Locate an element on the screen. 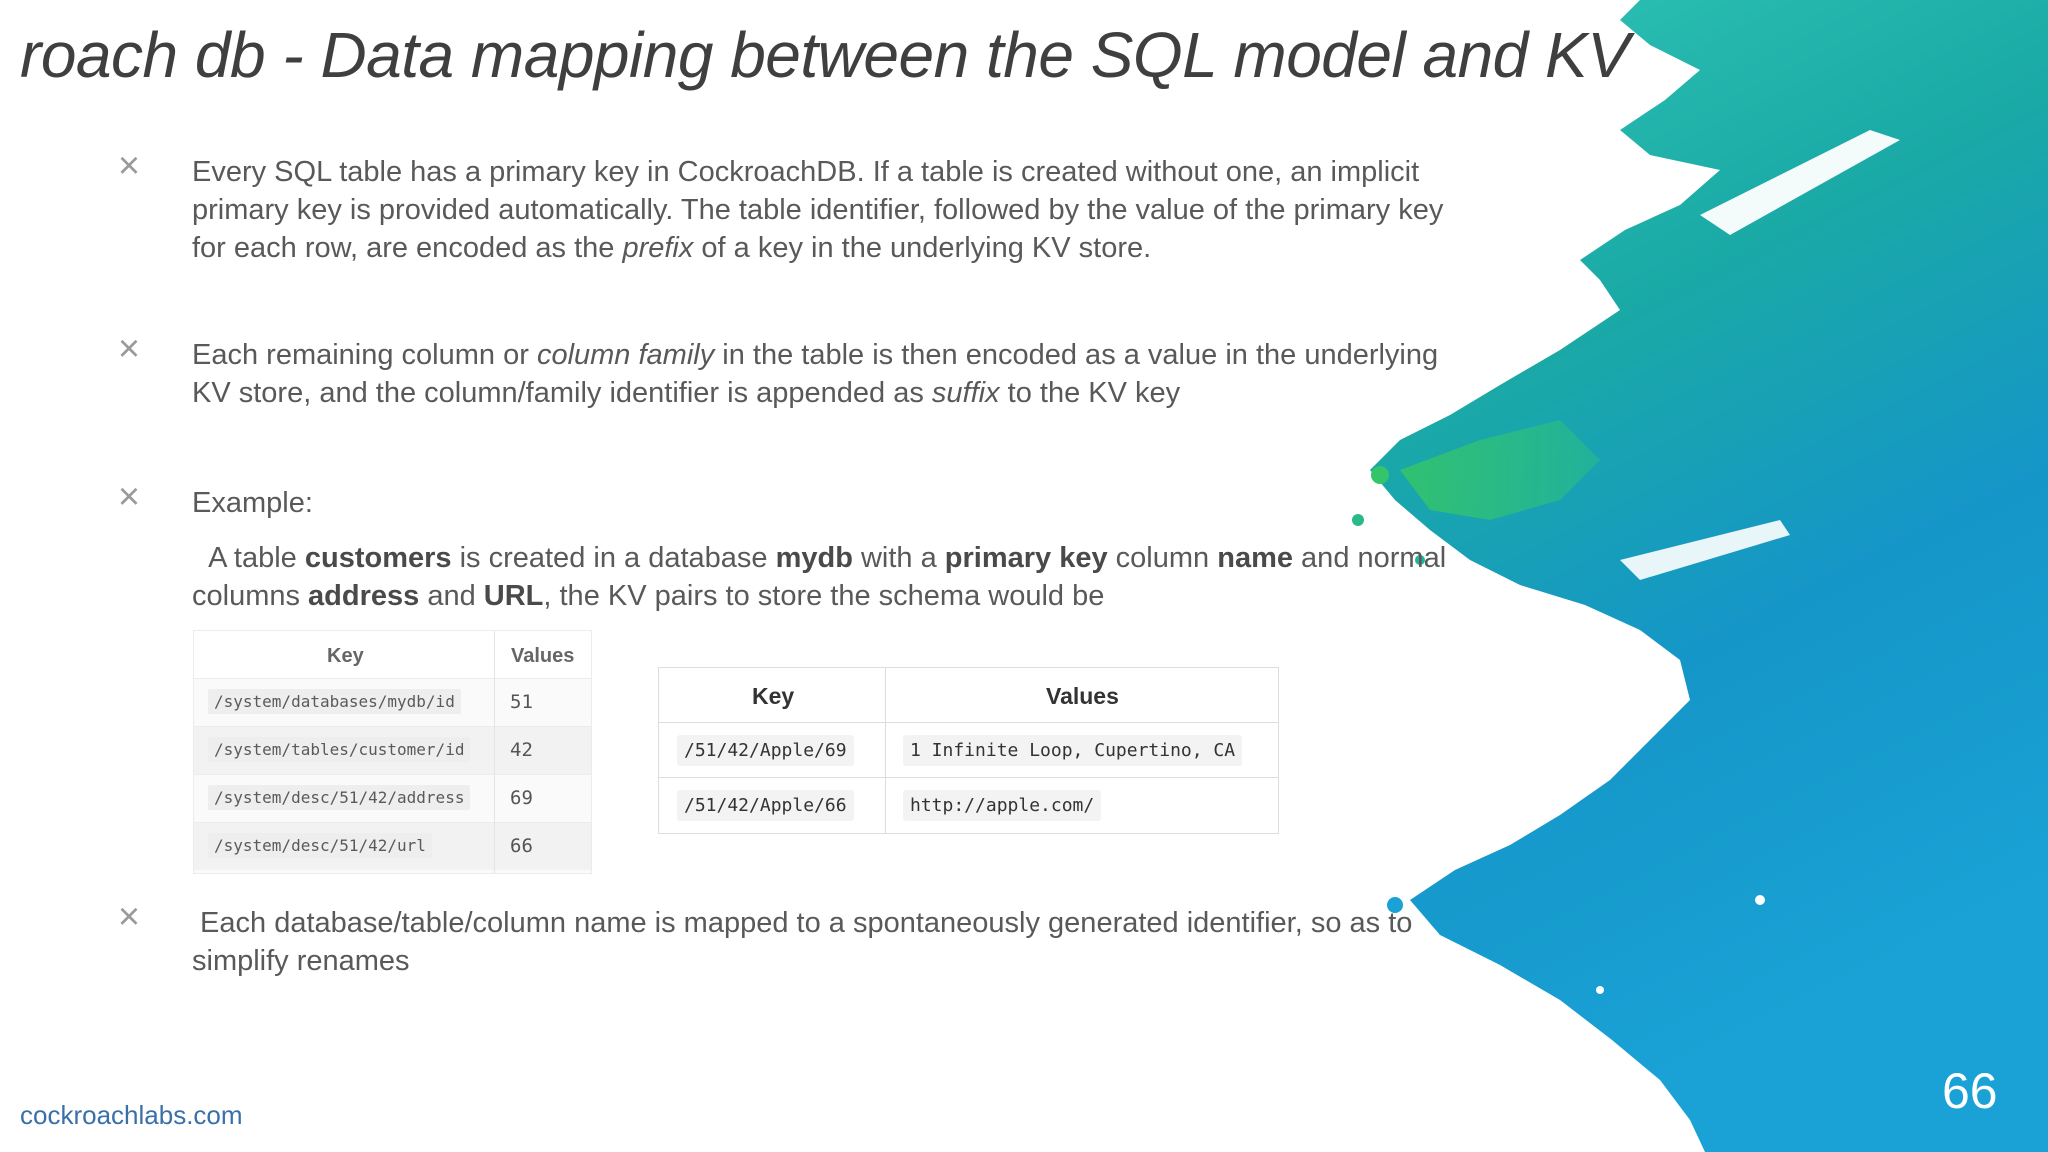 The width and height of the screenshot is (2048, 1152). key-cell: /51/42/Apple/66 is located at coordinates (765, 805).